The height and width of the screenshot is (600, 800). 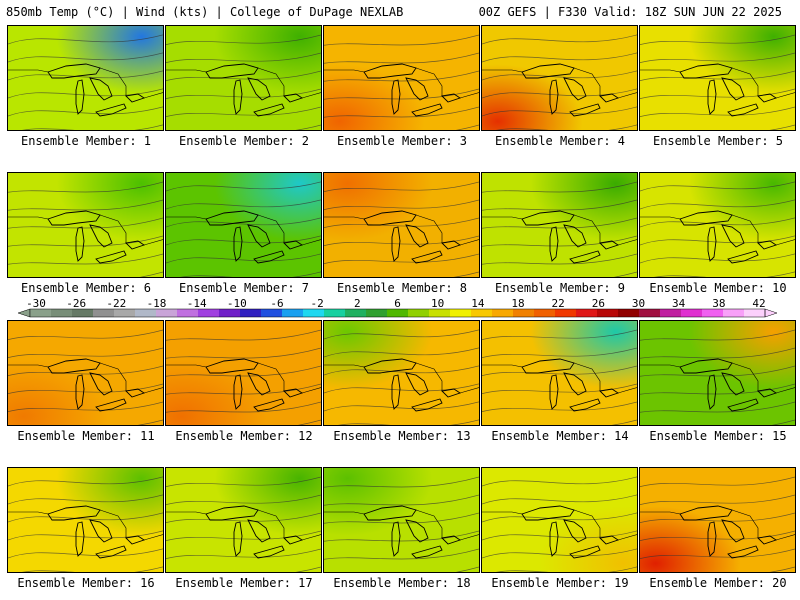 What do you see at coordinates (36, 303) in the screenshot?
I see `colorbar-tick-label: -30` at bounding box center [36, 303].